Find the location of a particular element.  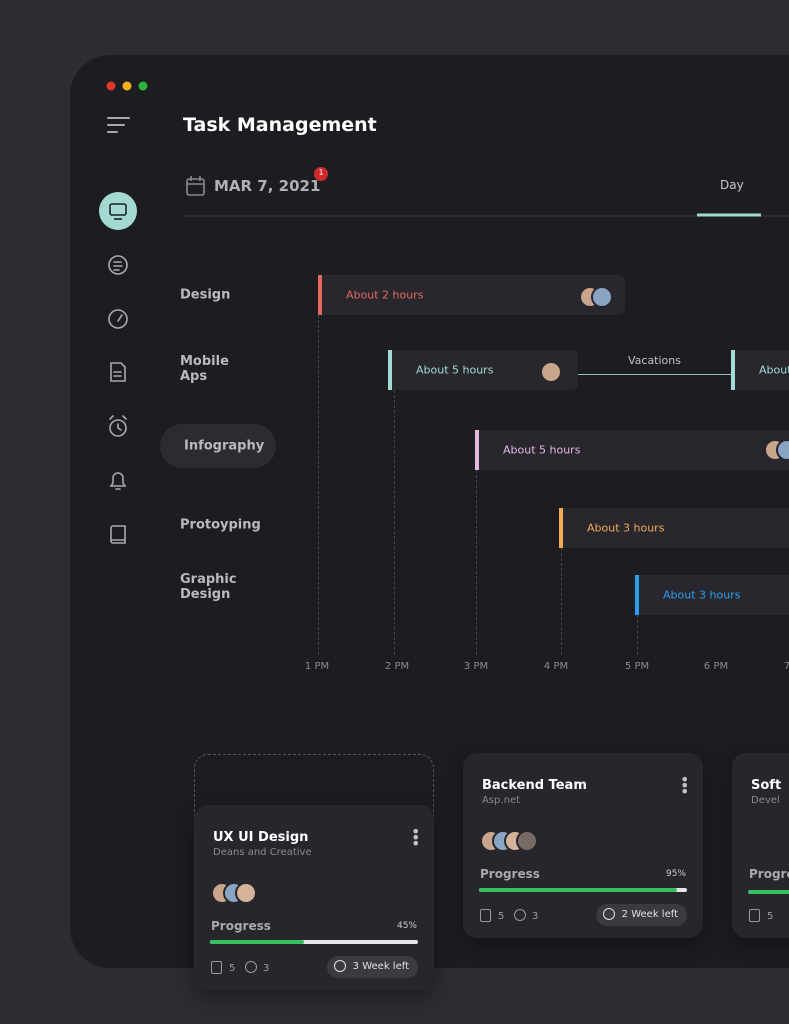

vacation-label: Vacations is located at coordinates (654, 360).